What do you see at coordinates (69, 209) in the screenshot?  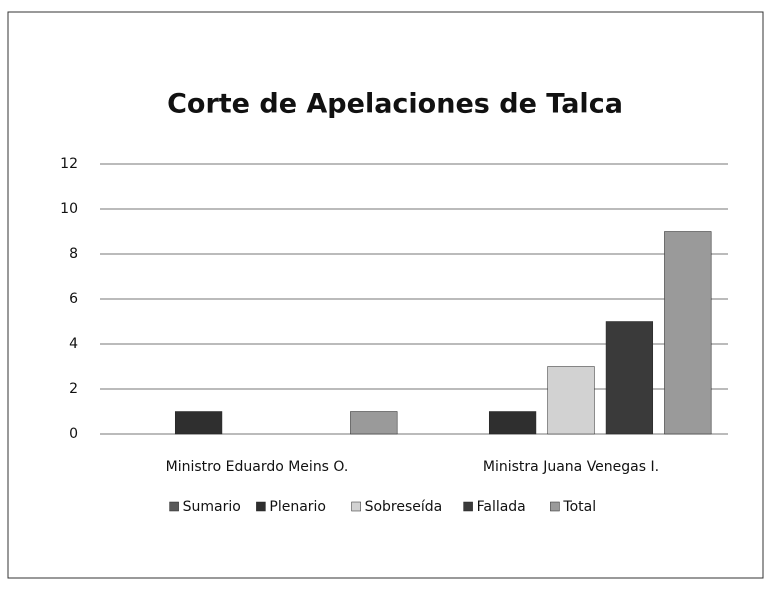 I see `y-tick-label: 10` at bounding box center [69, 209].